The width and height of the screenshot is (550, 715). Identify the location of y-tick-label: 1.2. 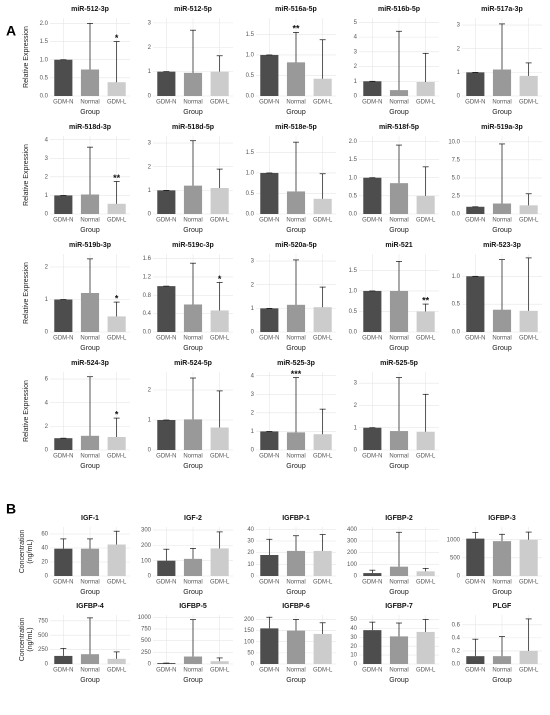
(147, 278).